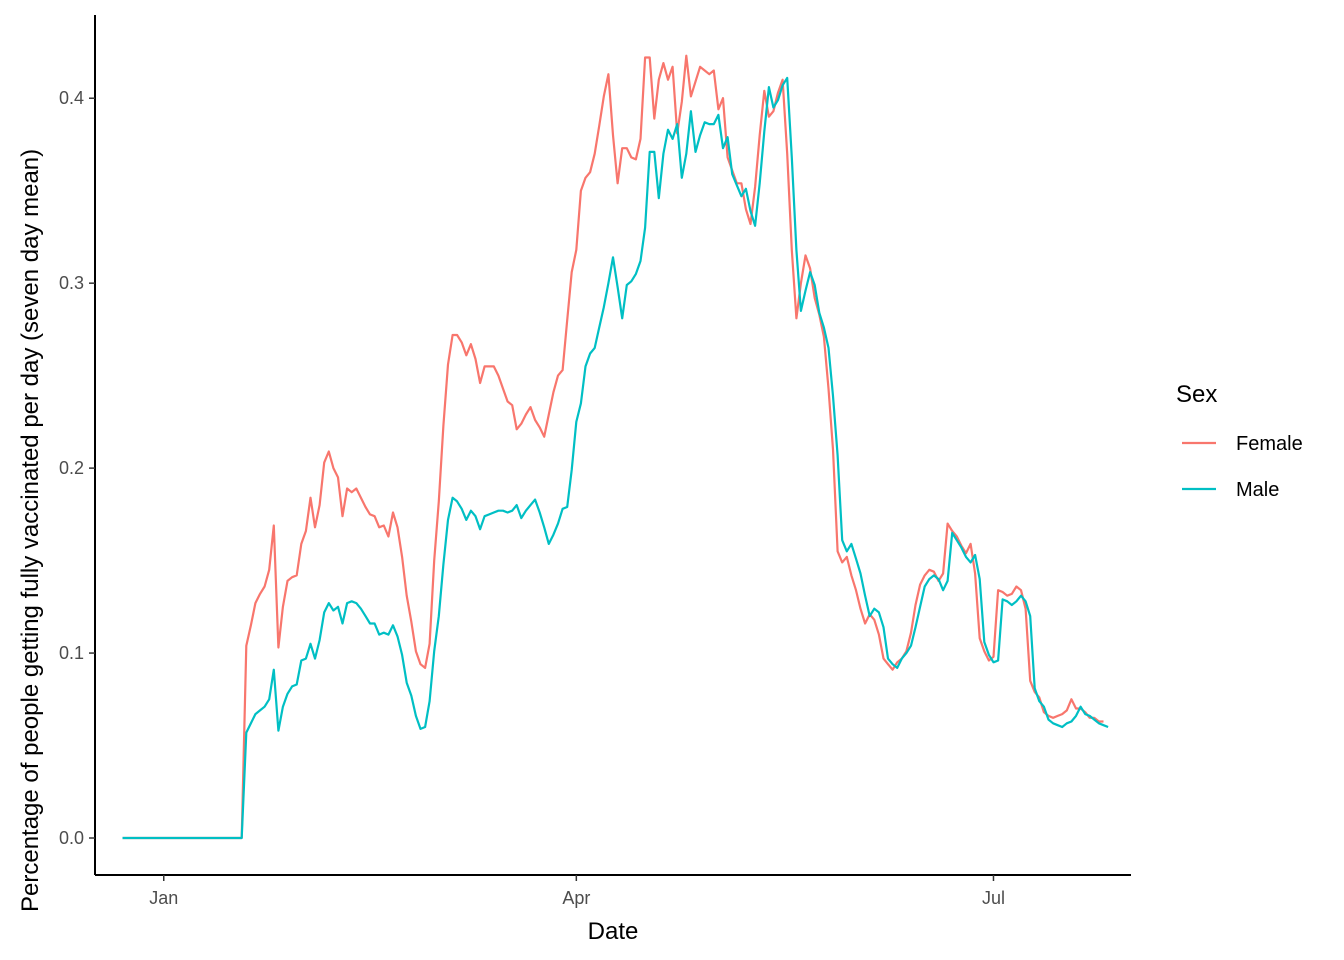 This screenshot has width=1344, height=960. Describe the element at coordinates (613, 931) in the screenshot. I see `x-axis-title: Date` at that location.